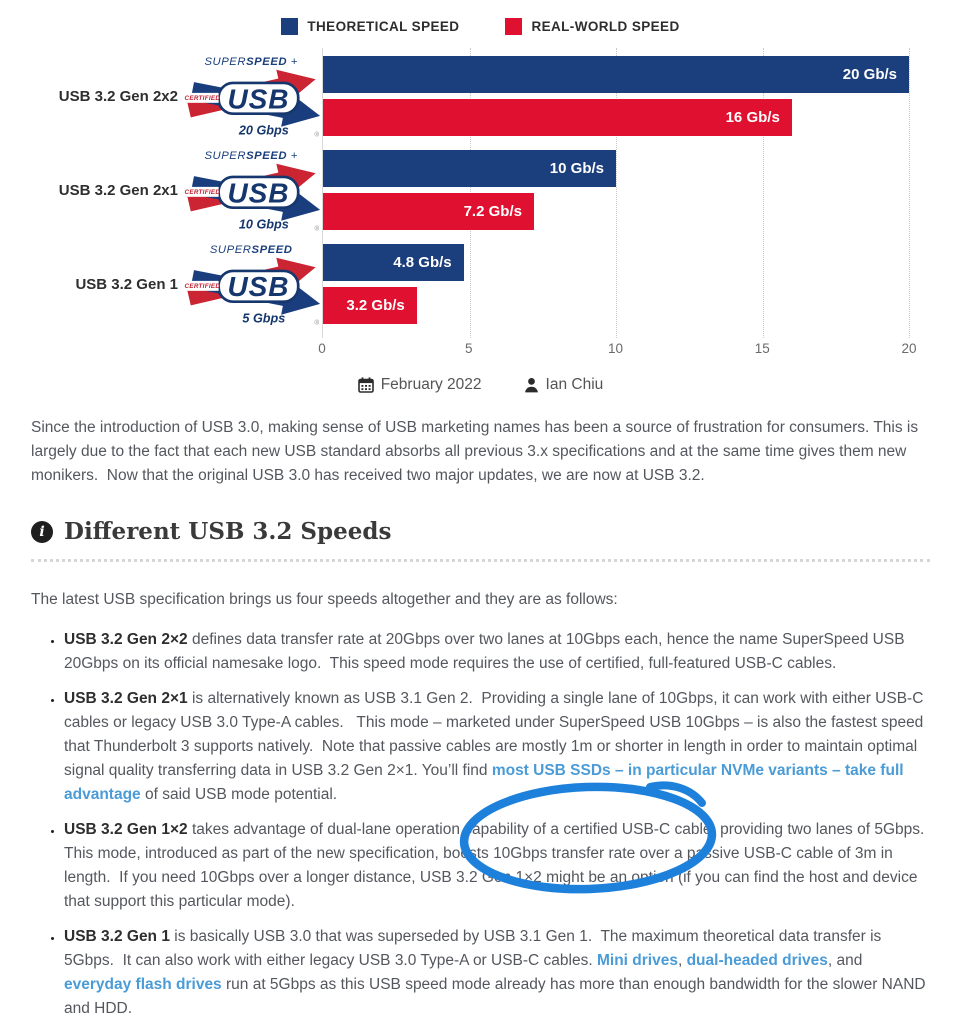 The height and width of the screenshot is (1021, 961). Describe the element at coordinates (126, 698) in the screenshot. I see `bold-term: USB 3.2 Gen 2×1` at that location.